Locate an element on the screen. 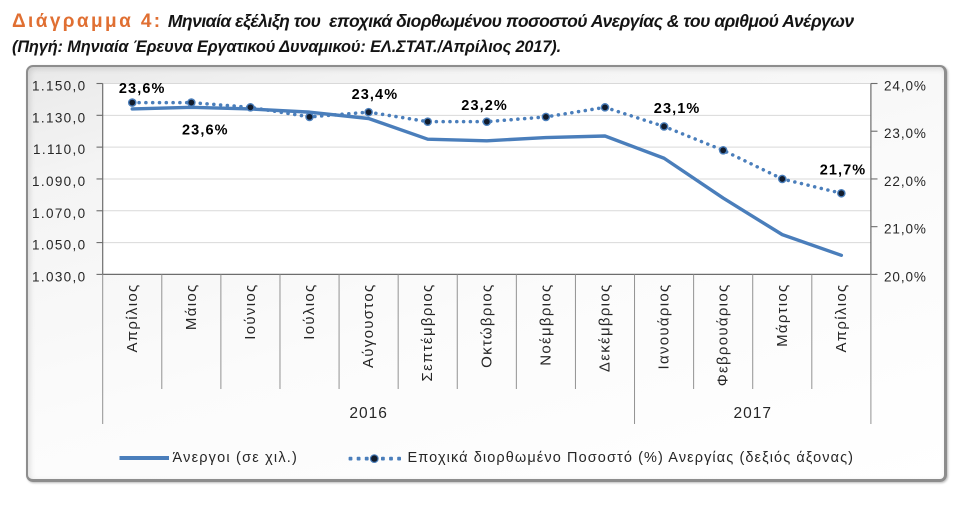  svg-text: 2017 is located at coordinates (752, 413).